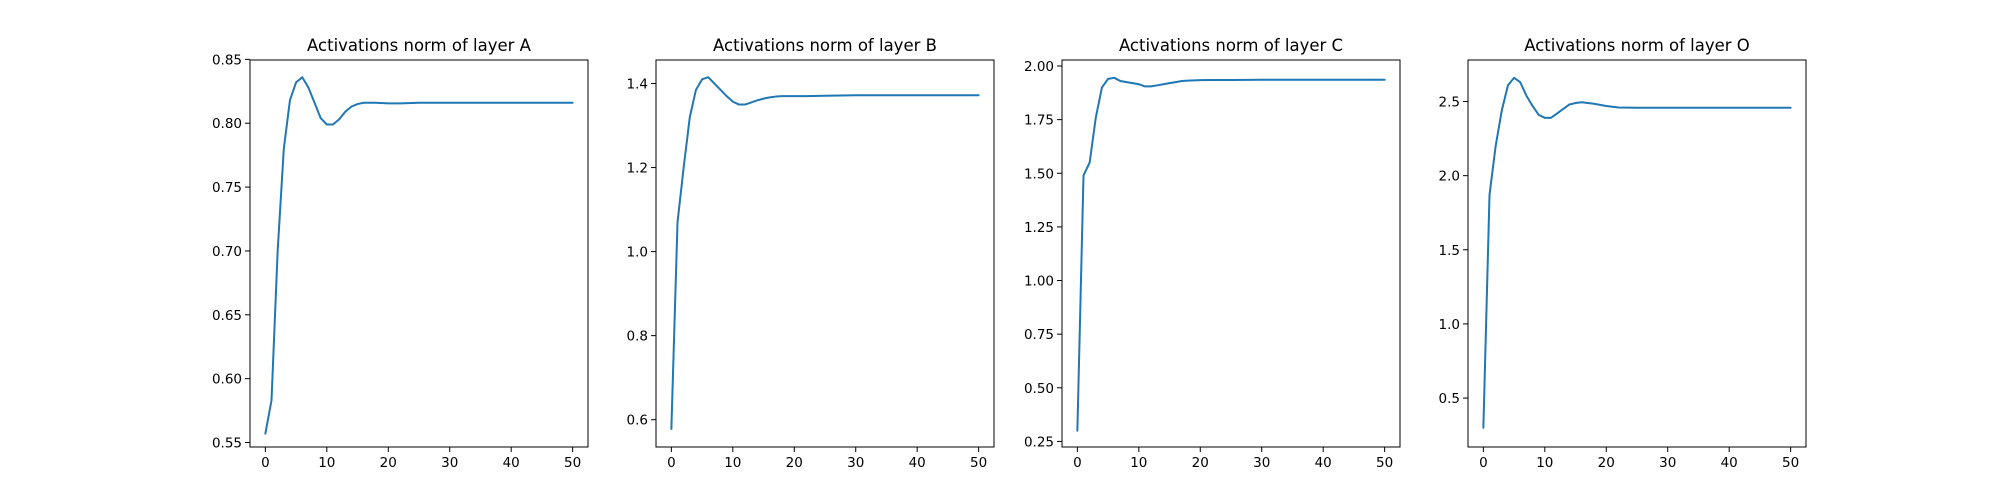  What do you see at coordinates (227, 444) in the screenshot?
I see `y-tick-label: 0.55` at bounding box center [227, 444].